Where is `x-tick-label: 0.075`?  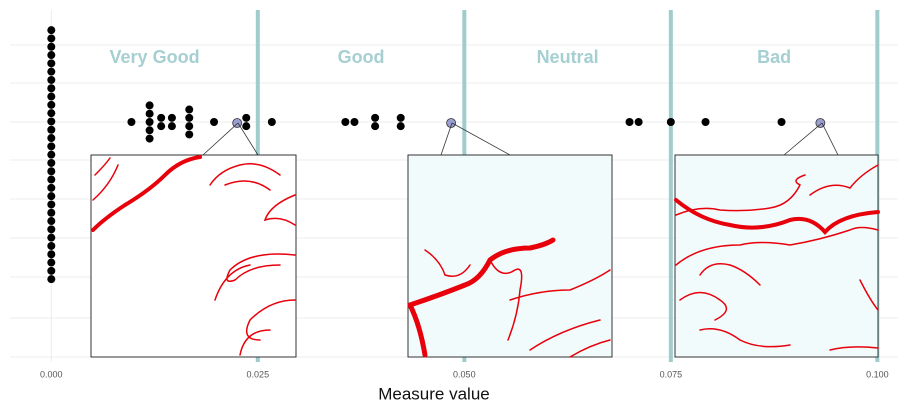
x-tick-label: 0.075 is located at coordinates (671, 374).